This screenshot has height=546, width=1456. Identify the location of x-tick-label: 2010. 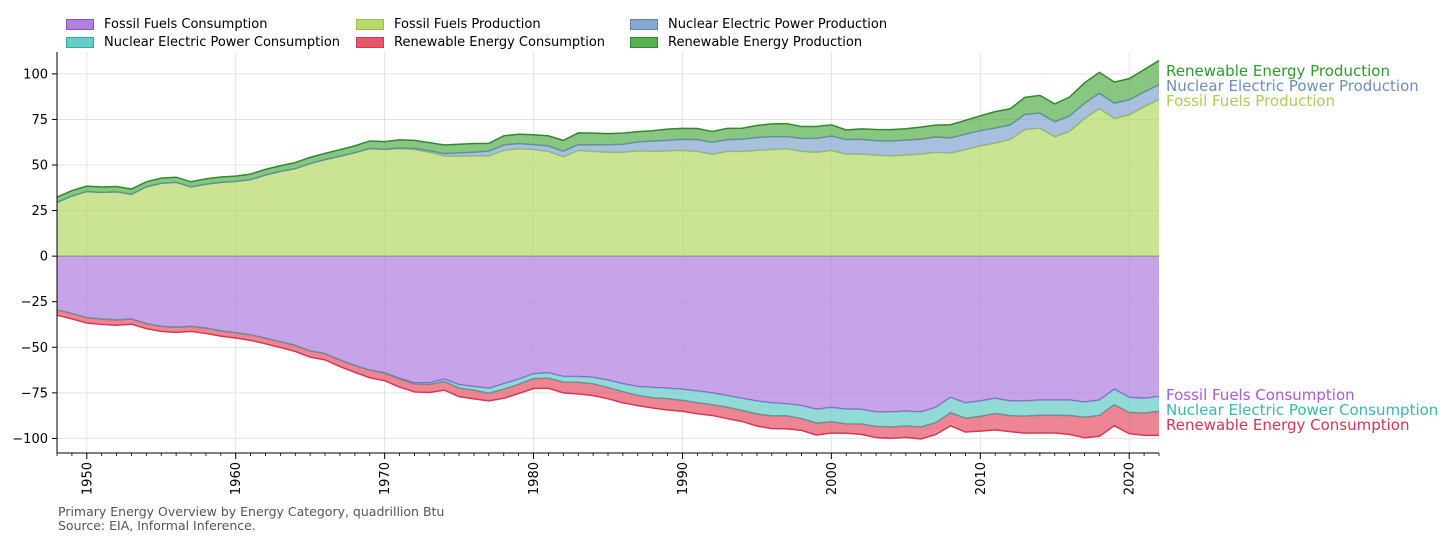
(981, 478).